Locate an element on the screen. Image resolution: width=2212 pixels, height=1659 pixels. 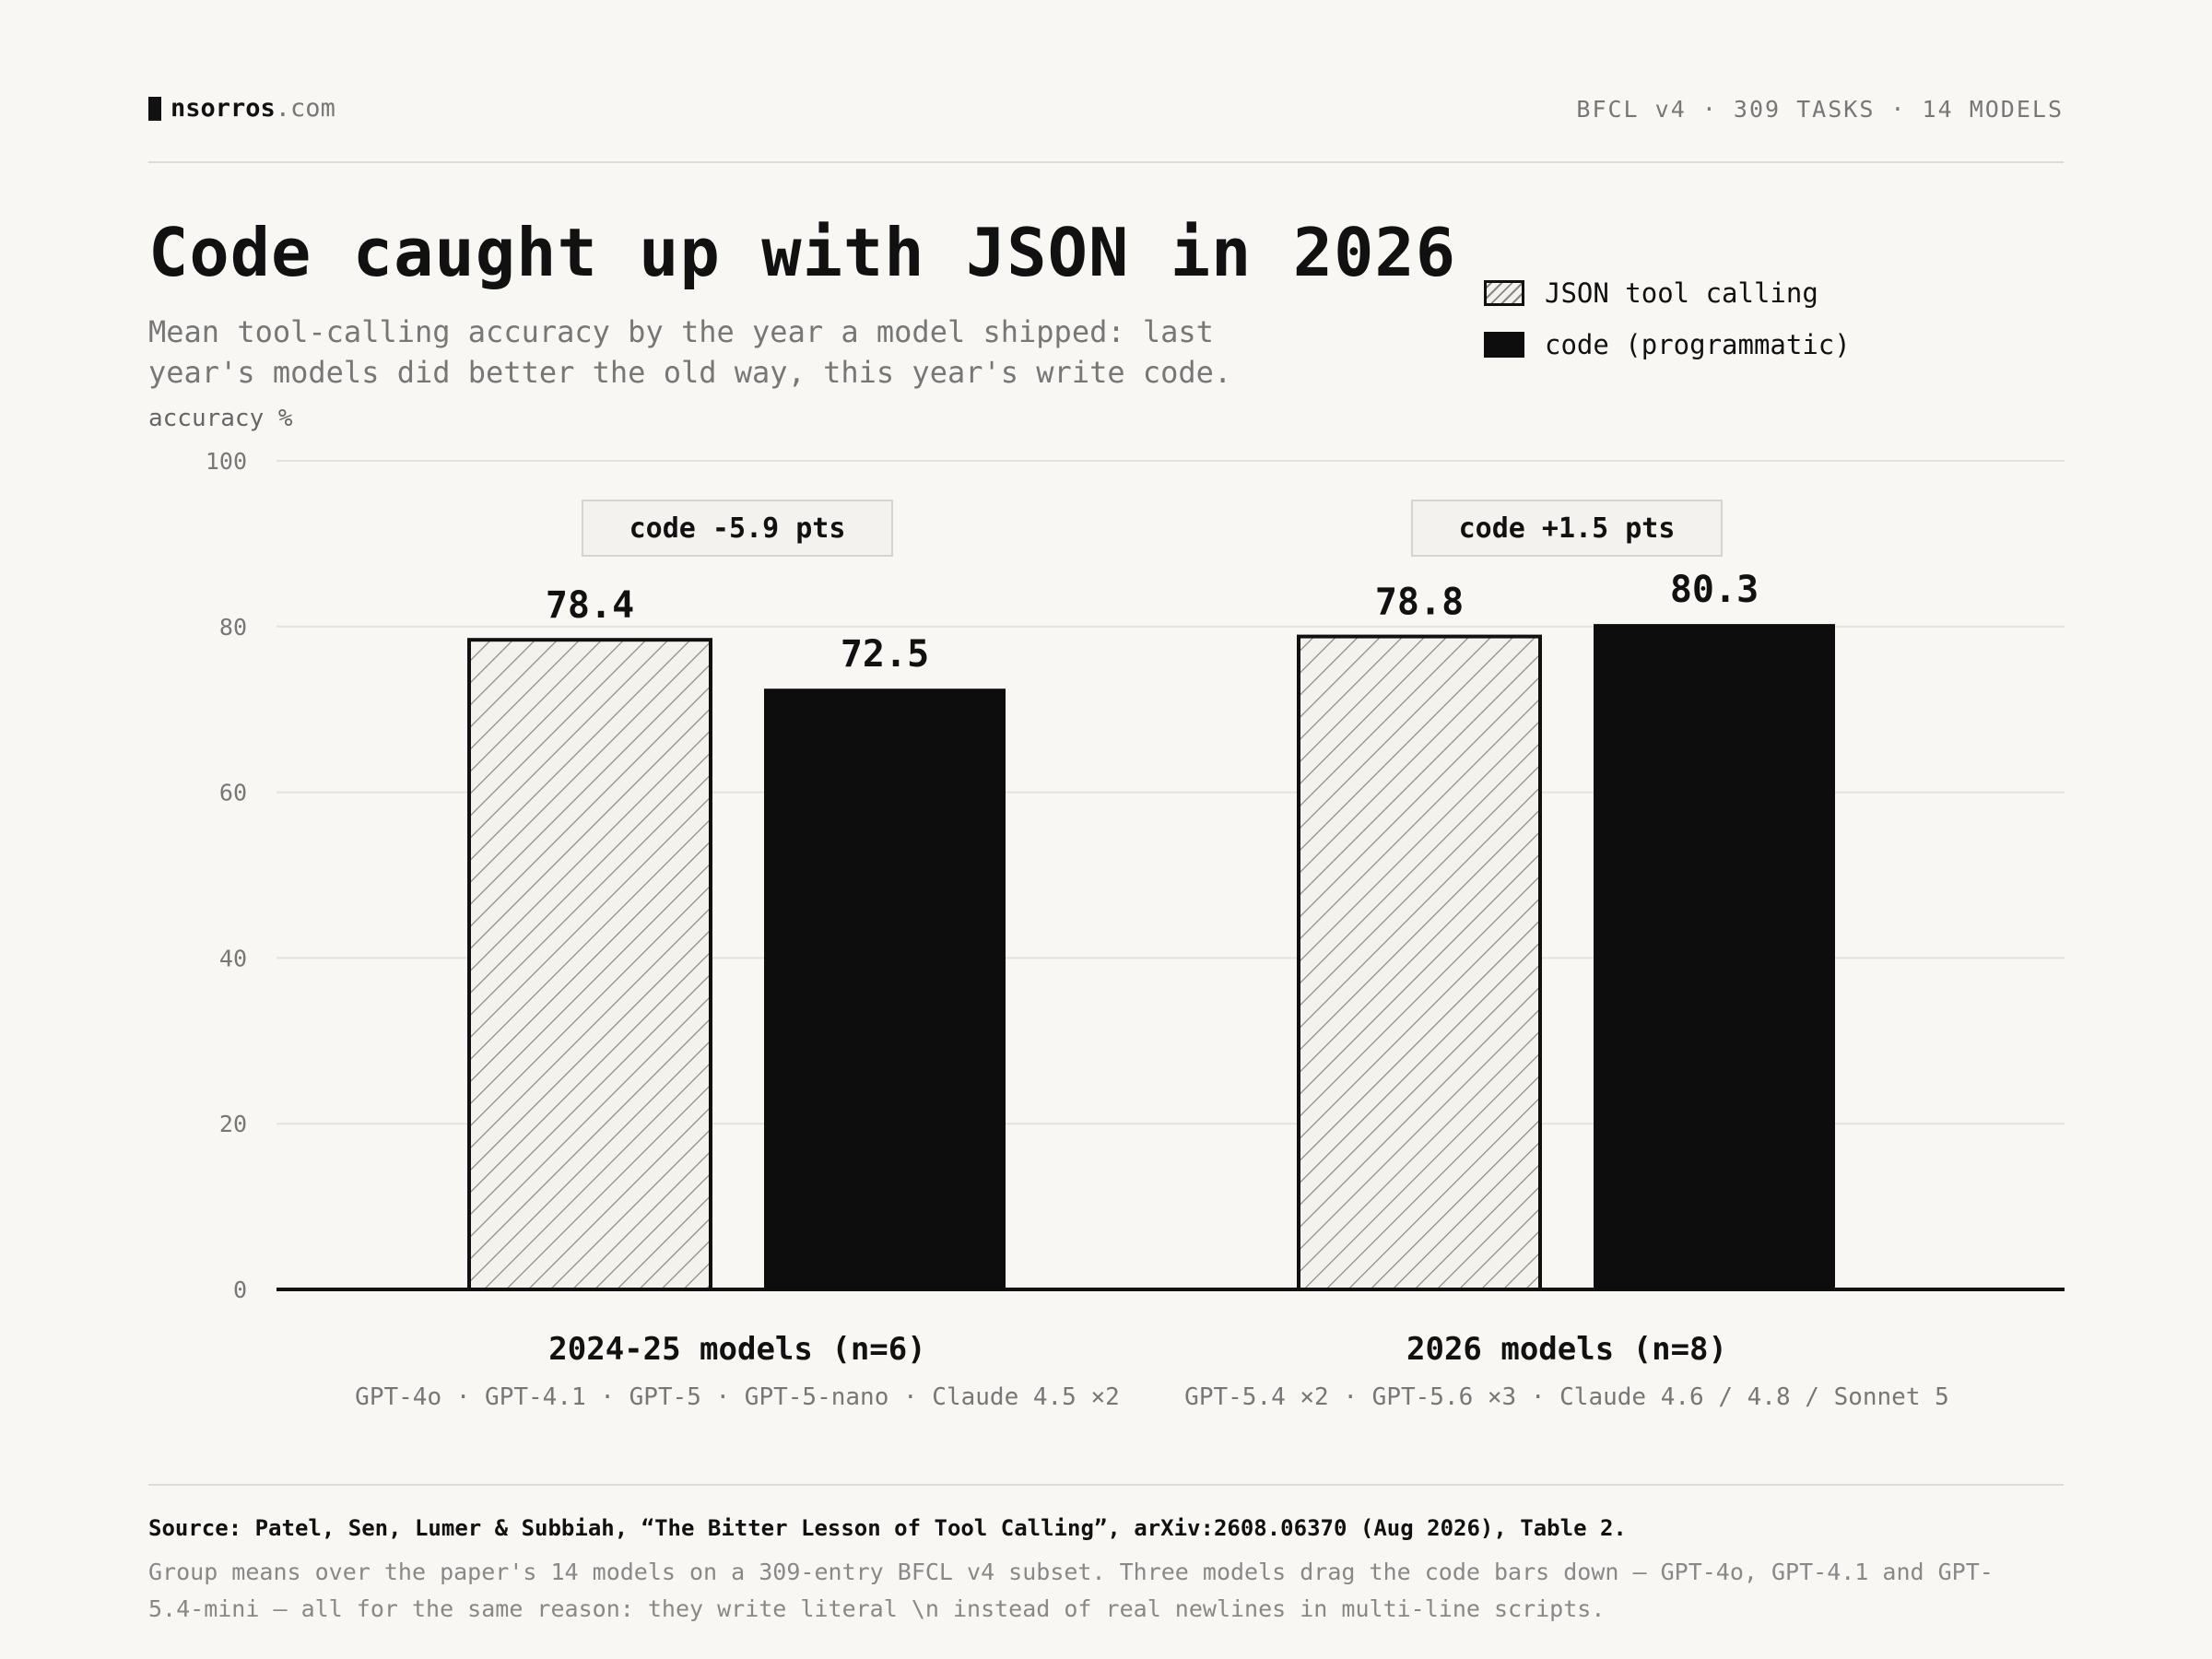
legend-swatch-solid-icon is located at coordinates (1504, 345).